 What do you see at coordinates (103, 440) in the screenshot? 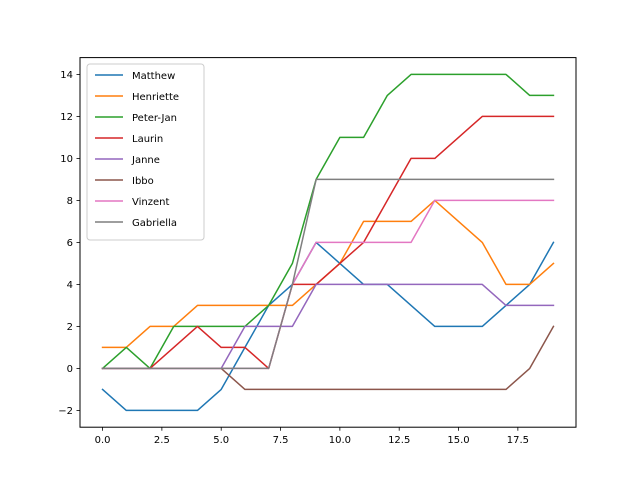
I see `x-tick-label: 0.0` at bounding box center [103, 440].